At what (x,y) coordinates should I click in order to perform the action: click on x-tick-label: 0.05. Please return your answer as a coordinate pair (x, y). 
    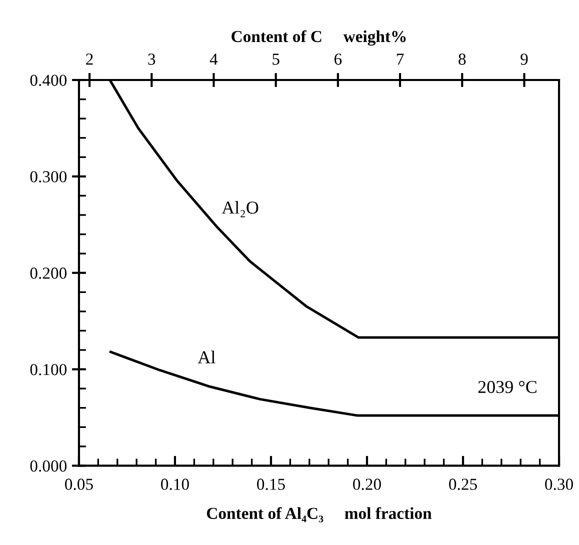
    Looking at the image, I should click on (79, 484).